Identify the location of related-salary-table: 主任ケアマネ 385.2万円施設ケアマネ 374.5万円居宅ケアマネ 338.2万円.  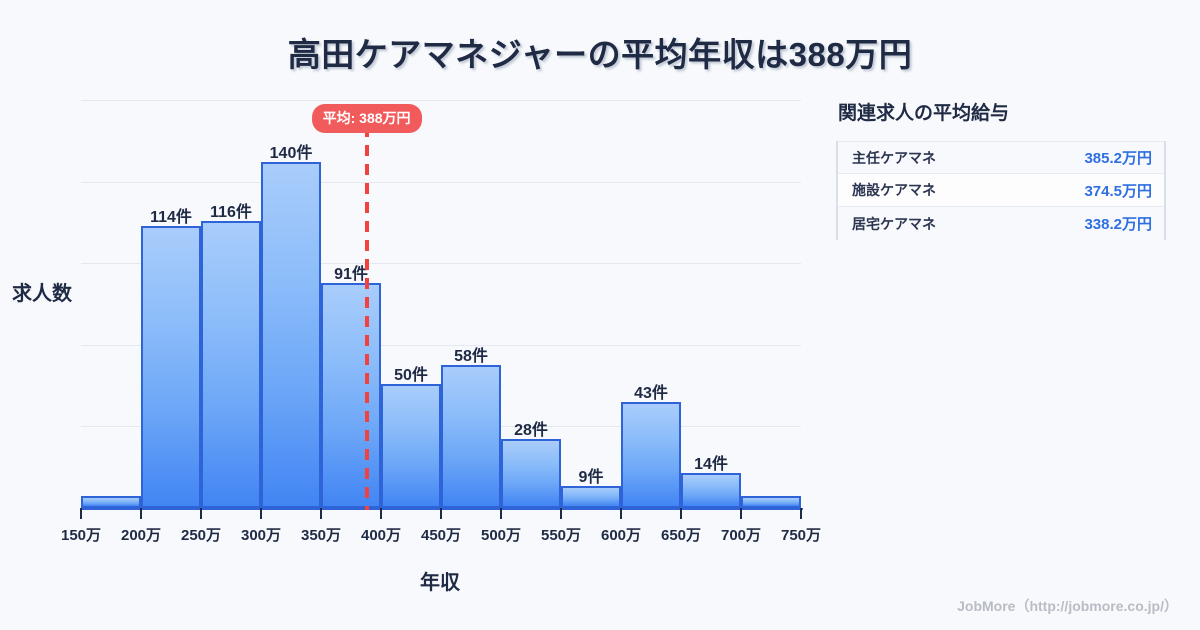
(1001, 190).